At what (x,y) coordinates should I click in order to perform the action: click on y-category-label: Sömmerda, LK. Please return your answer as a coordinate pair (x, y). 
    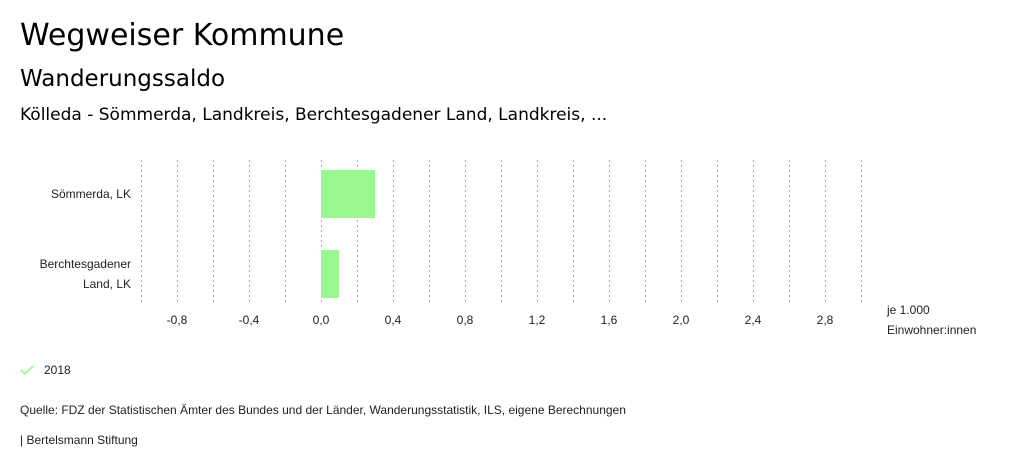
    Looking at the image, I should click on (91, 194).